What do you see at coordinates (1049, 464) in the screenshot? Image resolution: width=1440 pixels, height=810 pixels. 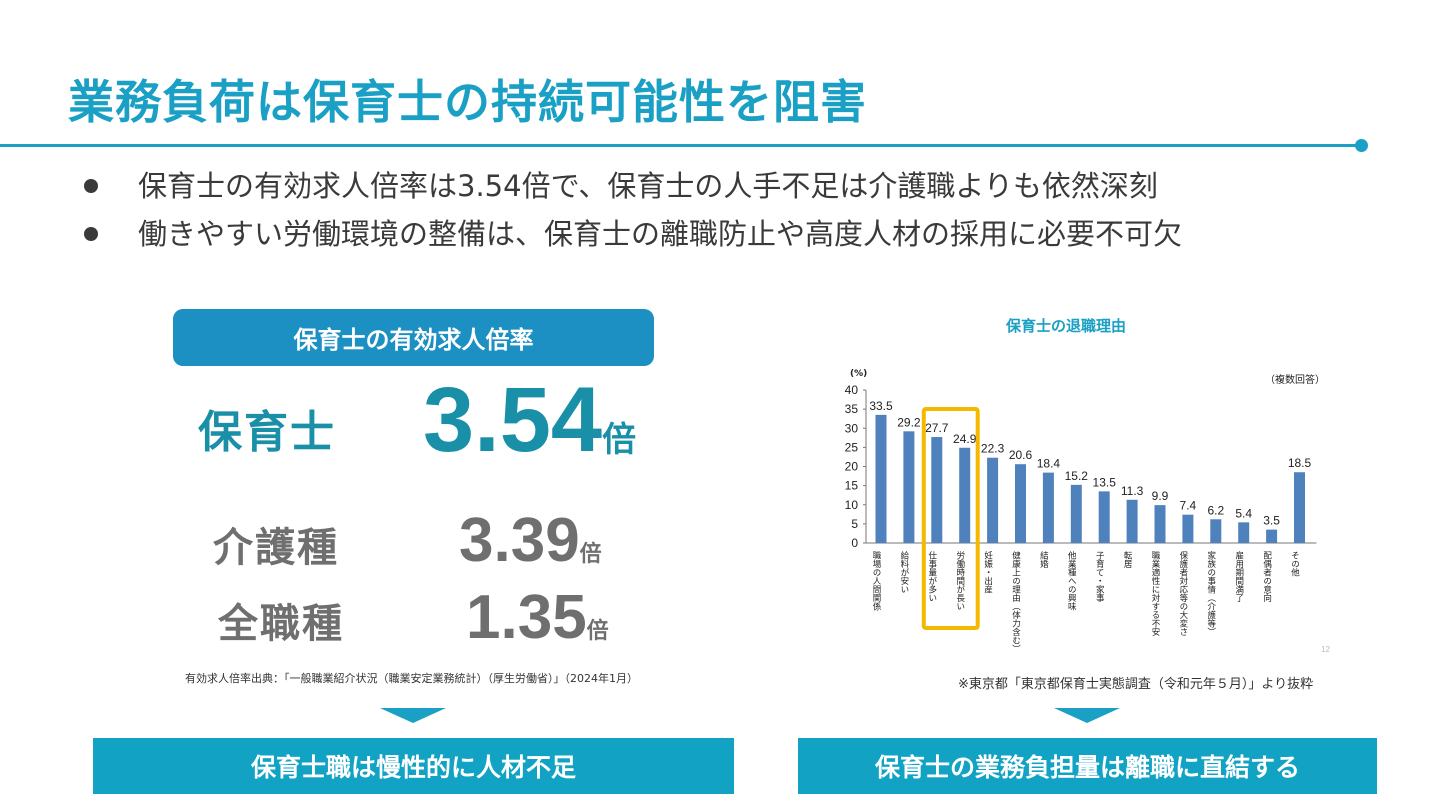 I see `bar-value-label: 18.4` at bounding box center [1049, 464].